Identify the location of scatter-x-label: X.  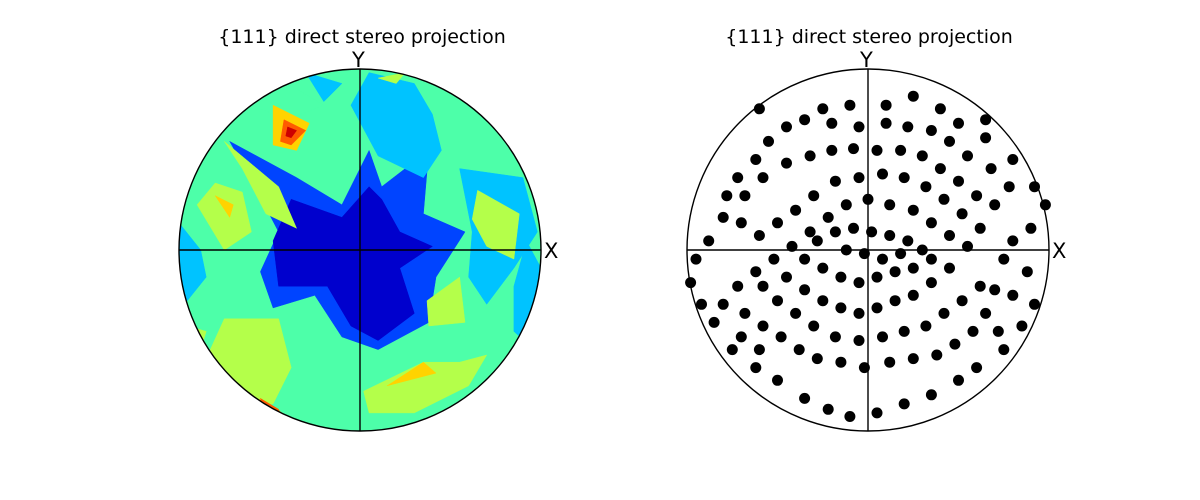
(1059, 251).